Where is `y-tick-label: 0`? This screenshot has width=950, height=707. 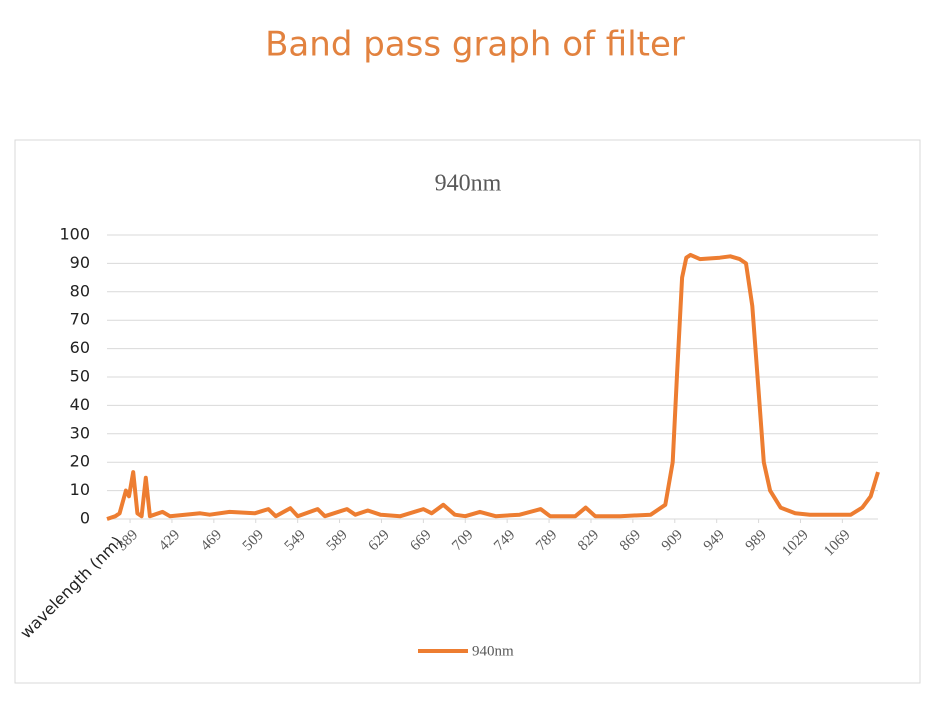
y-tick-label: 0 is located at coordinates (85, 518).